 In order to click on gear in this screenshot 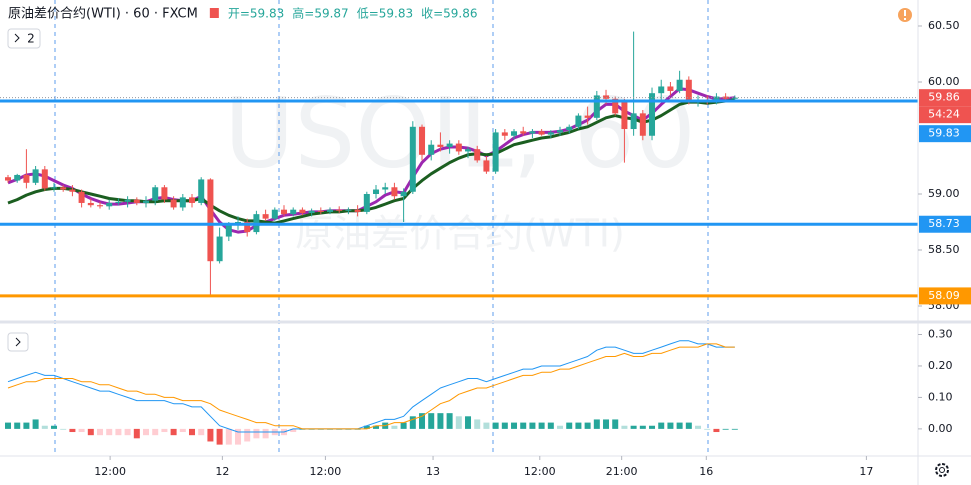, I will do `click(942, 470)`.